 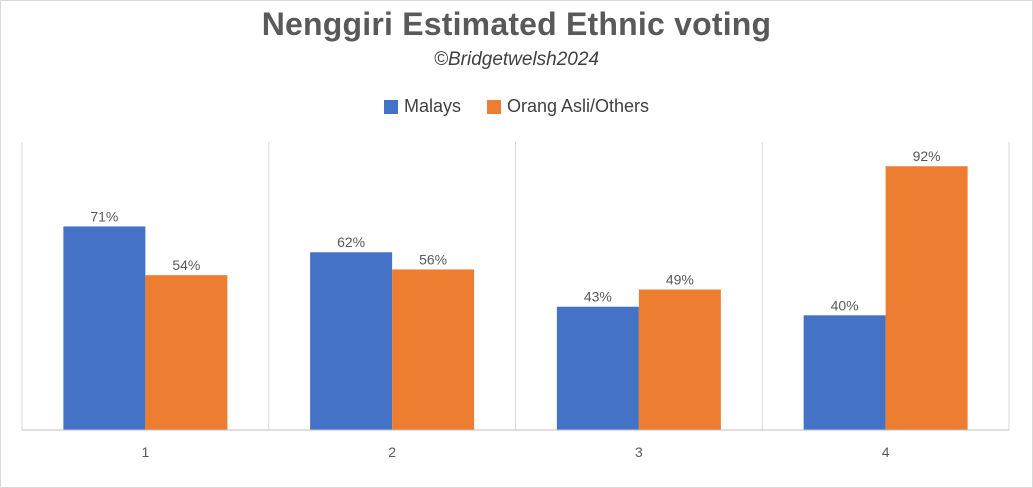 I want to click on data-label-malays-1: 71%, so click(x=104, y=216).